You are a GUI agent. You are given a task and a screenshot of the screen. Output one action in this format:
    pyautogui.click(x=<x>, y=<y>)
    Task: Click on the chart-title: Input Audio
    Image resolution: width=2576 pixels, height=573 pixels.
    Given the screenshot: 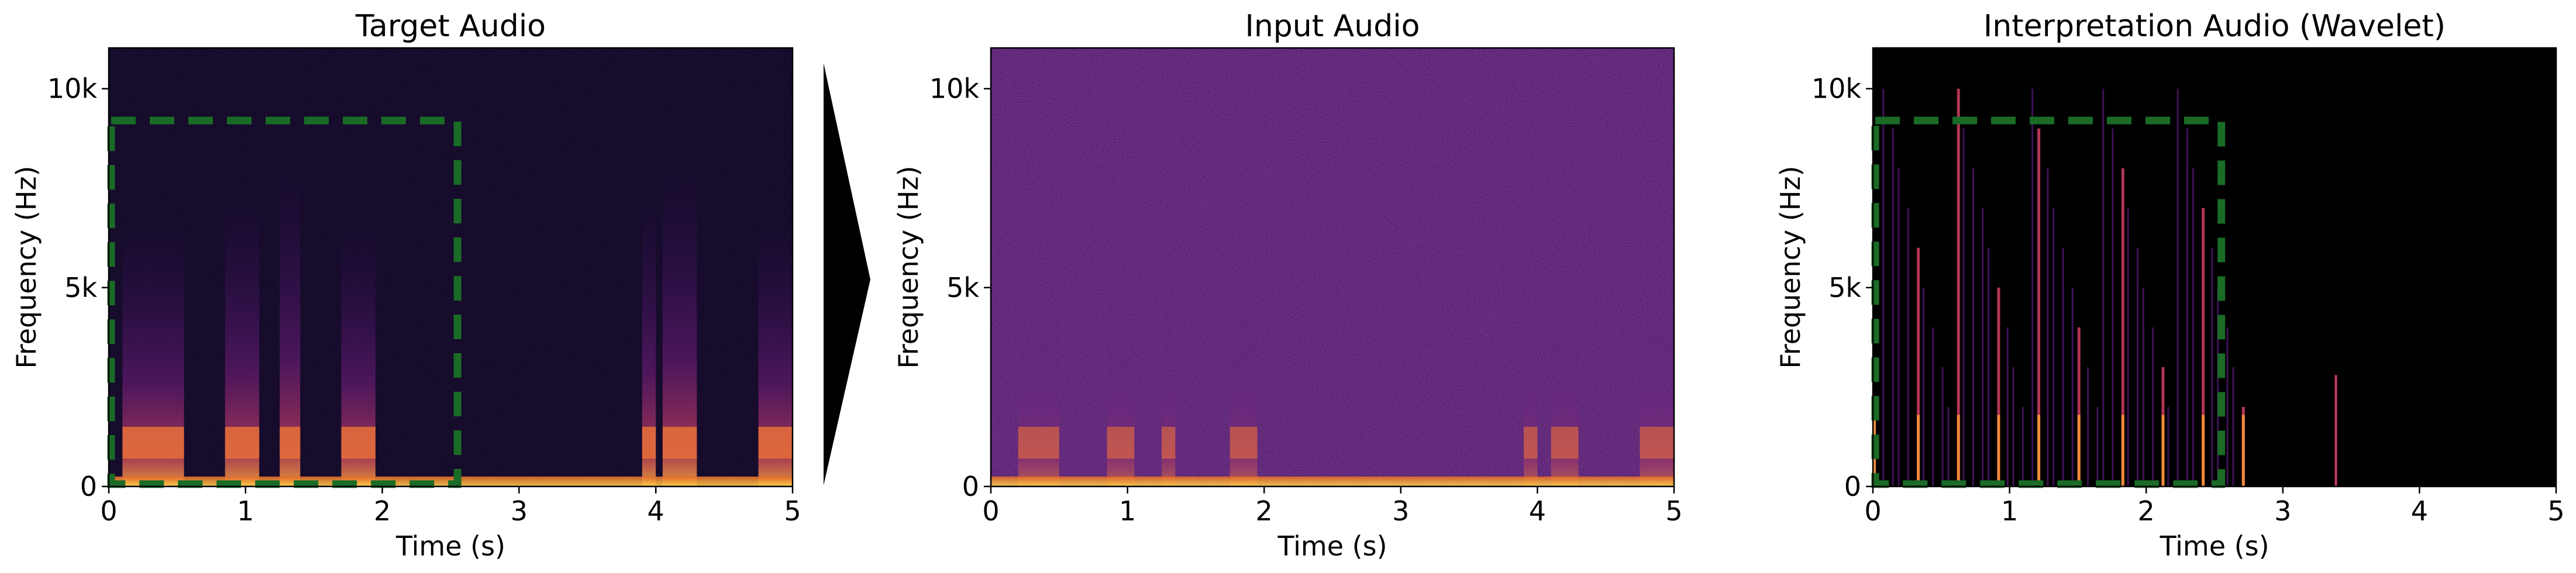 What is the action you would take?
    pyautogui.click(x=1332, y=26)
    